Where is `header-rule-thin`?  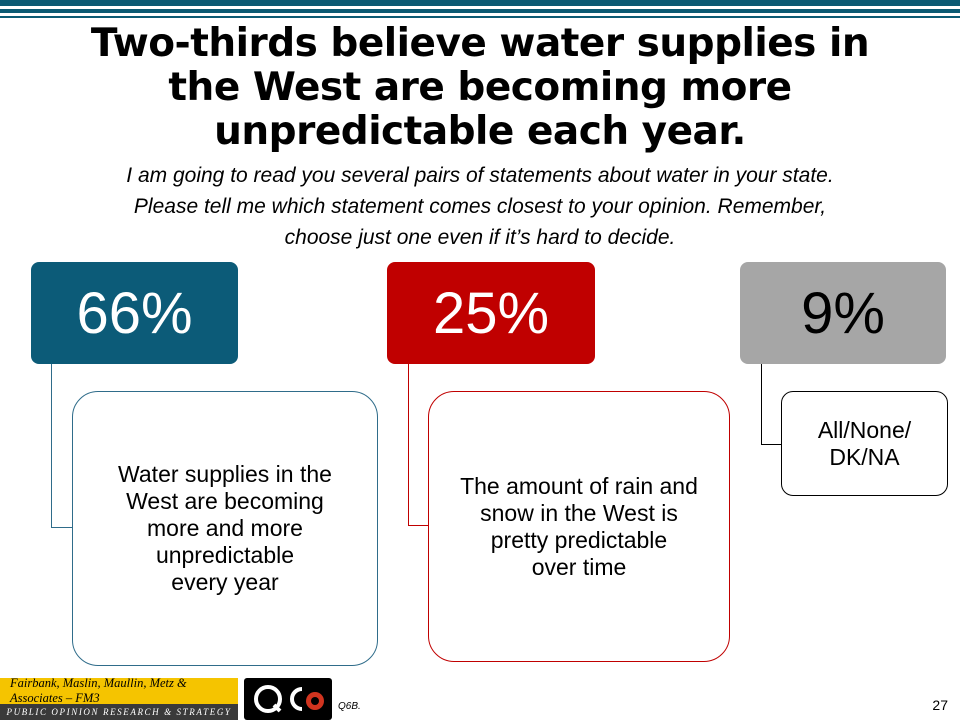 header-rule-thin is located at coordinates (480, 17).